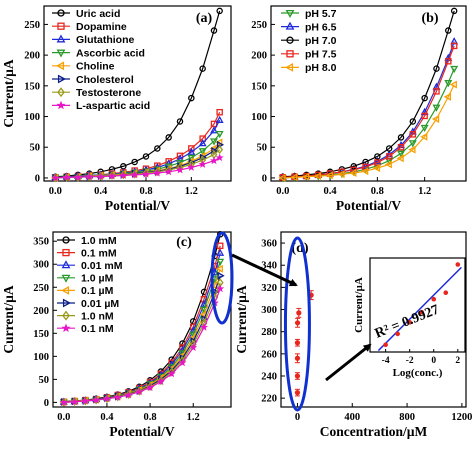 The width and height of the screenshot is (474, 455). I want to click on legend-item-uric-acid: Uric acid, so click(86, 14).